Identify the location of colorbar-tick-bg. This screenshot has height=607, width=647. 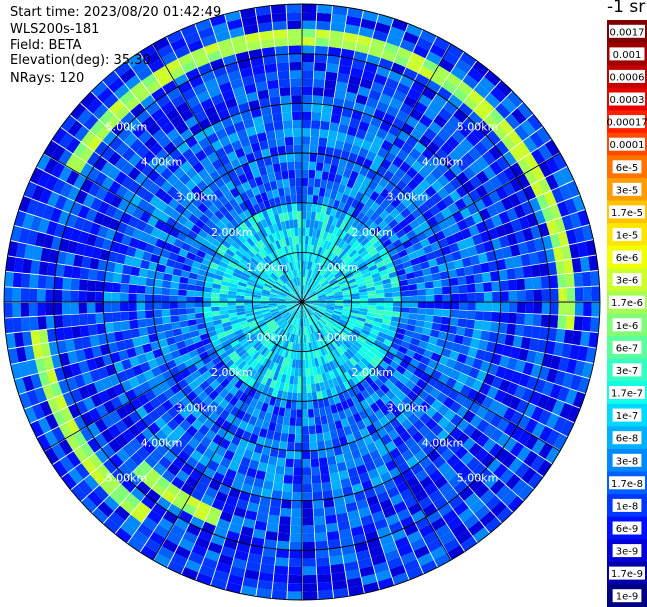
(627, 76).